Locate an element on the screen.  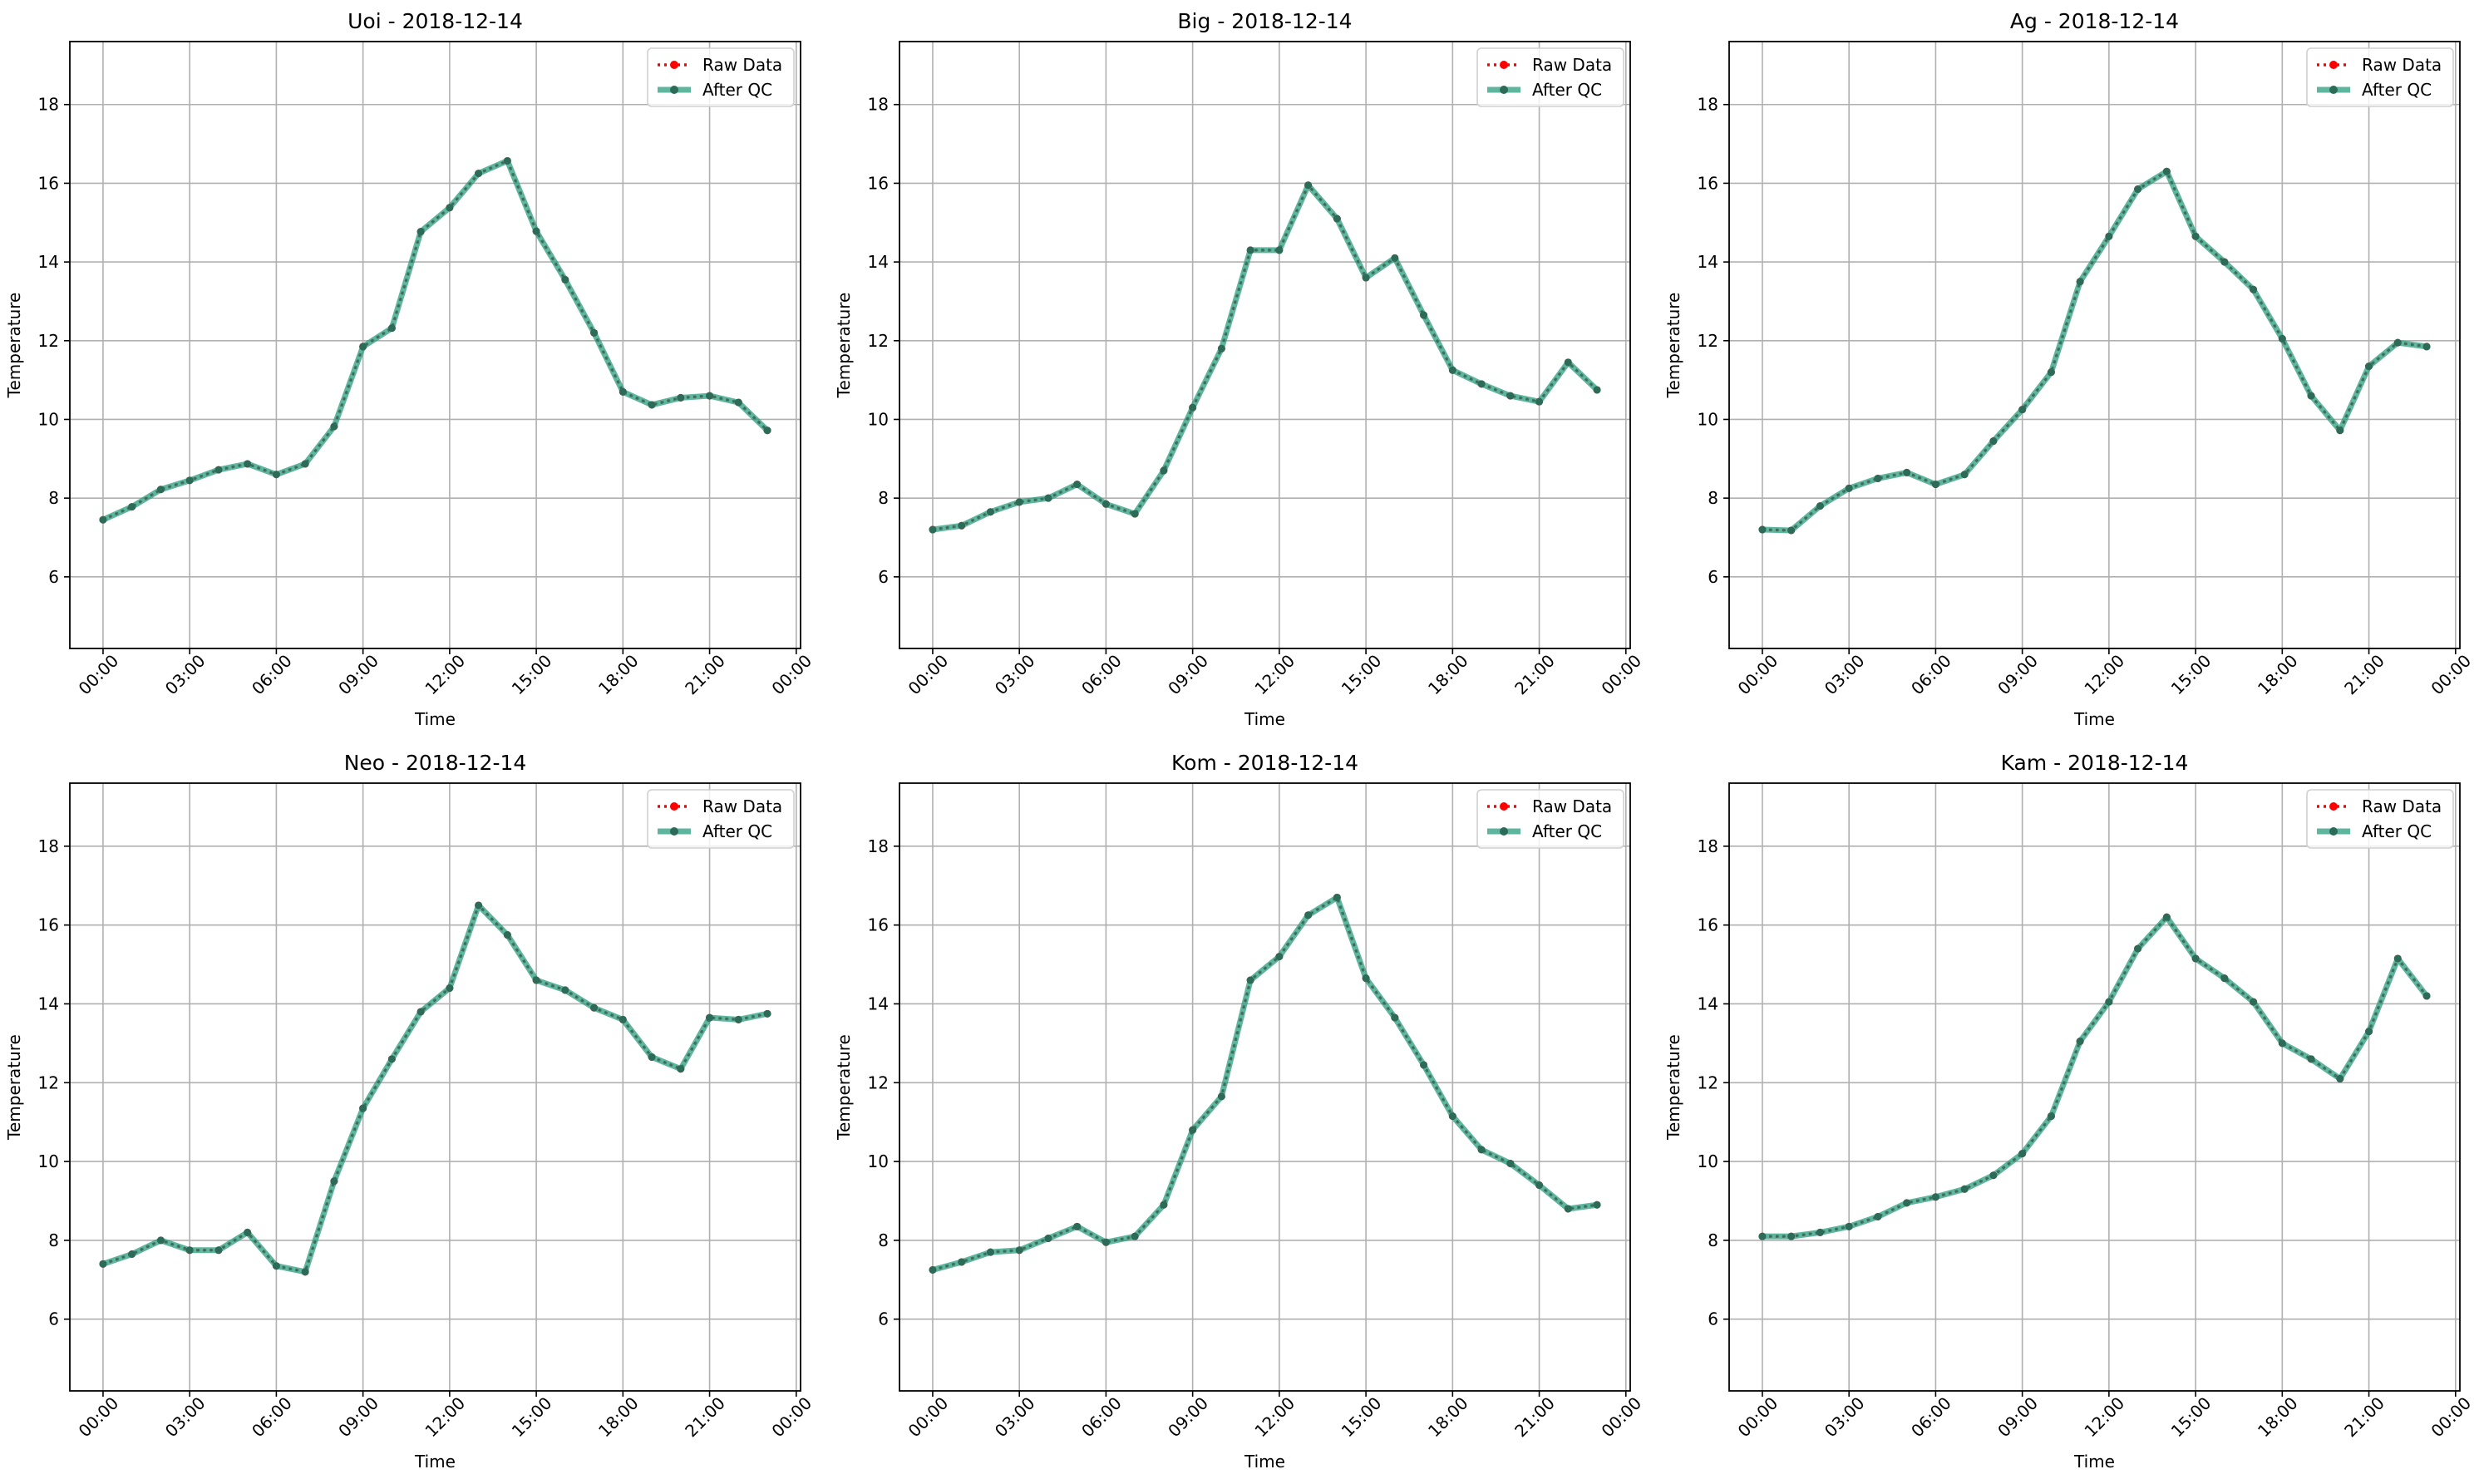
x-tick-label: 12:00 is located at coordinates (445, 675).